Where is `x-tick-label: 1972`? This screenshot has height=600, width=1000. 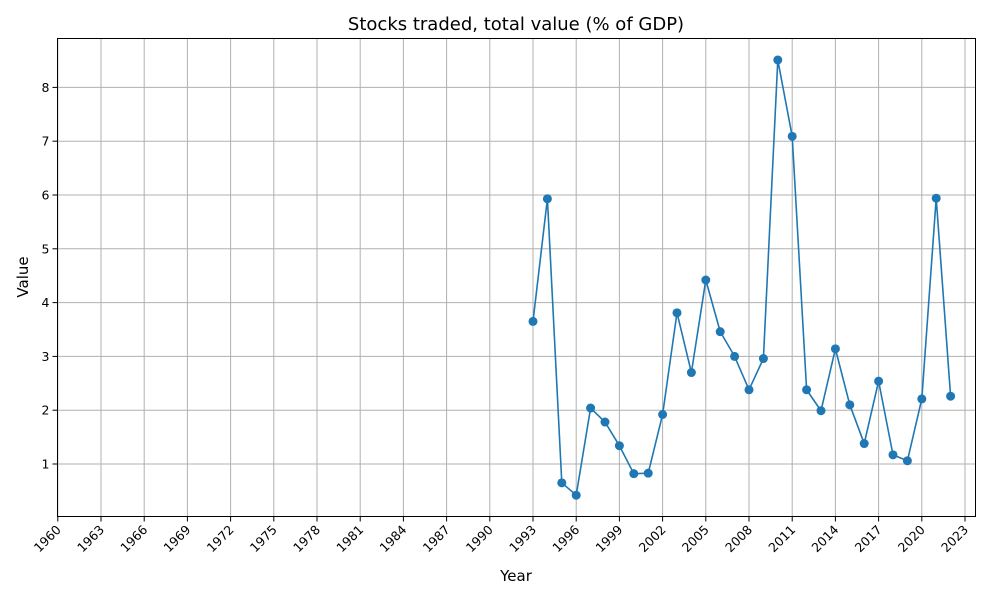
x-tick-label: 1972 is located at coordinates (220, 538).